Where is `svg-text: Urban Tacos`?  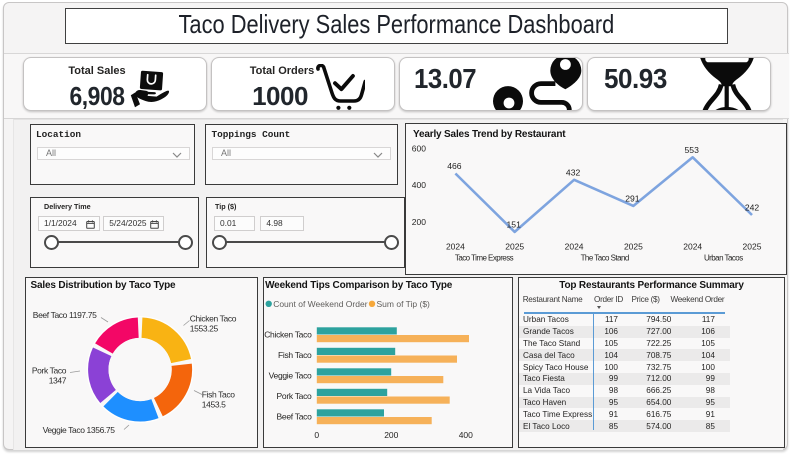
svg-text: Urban Tacos is located at coordinates (723, 257).